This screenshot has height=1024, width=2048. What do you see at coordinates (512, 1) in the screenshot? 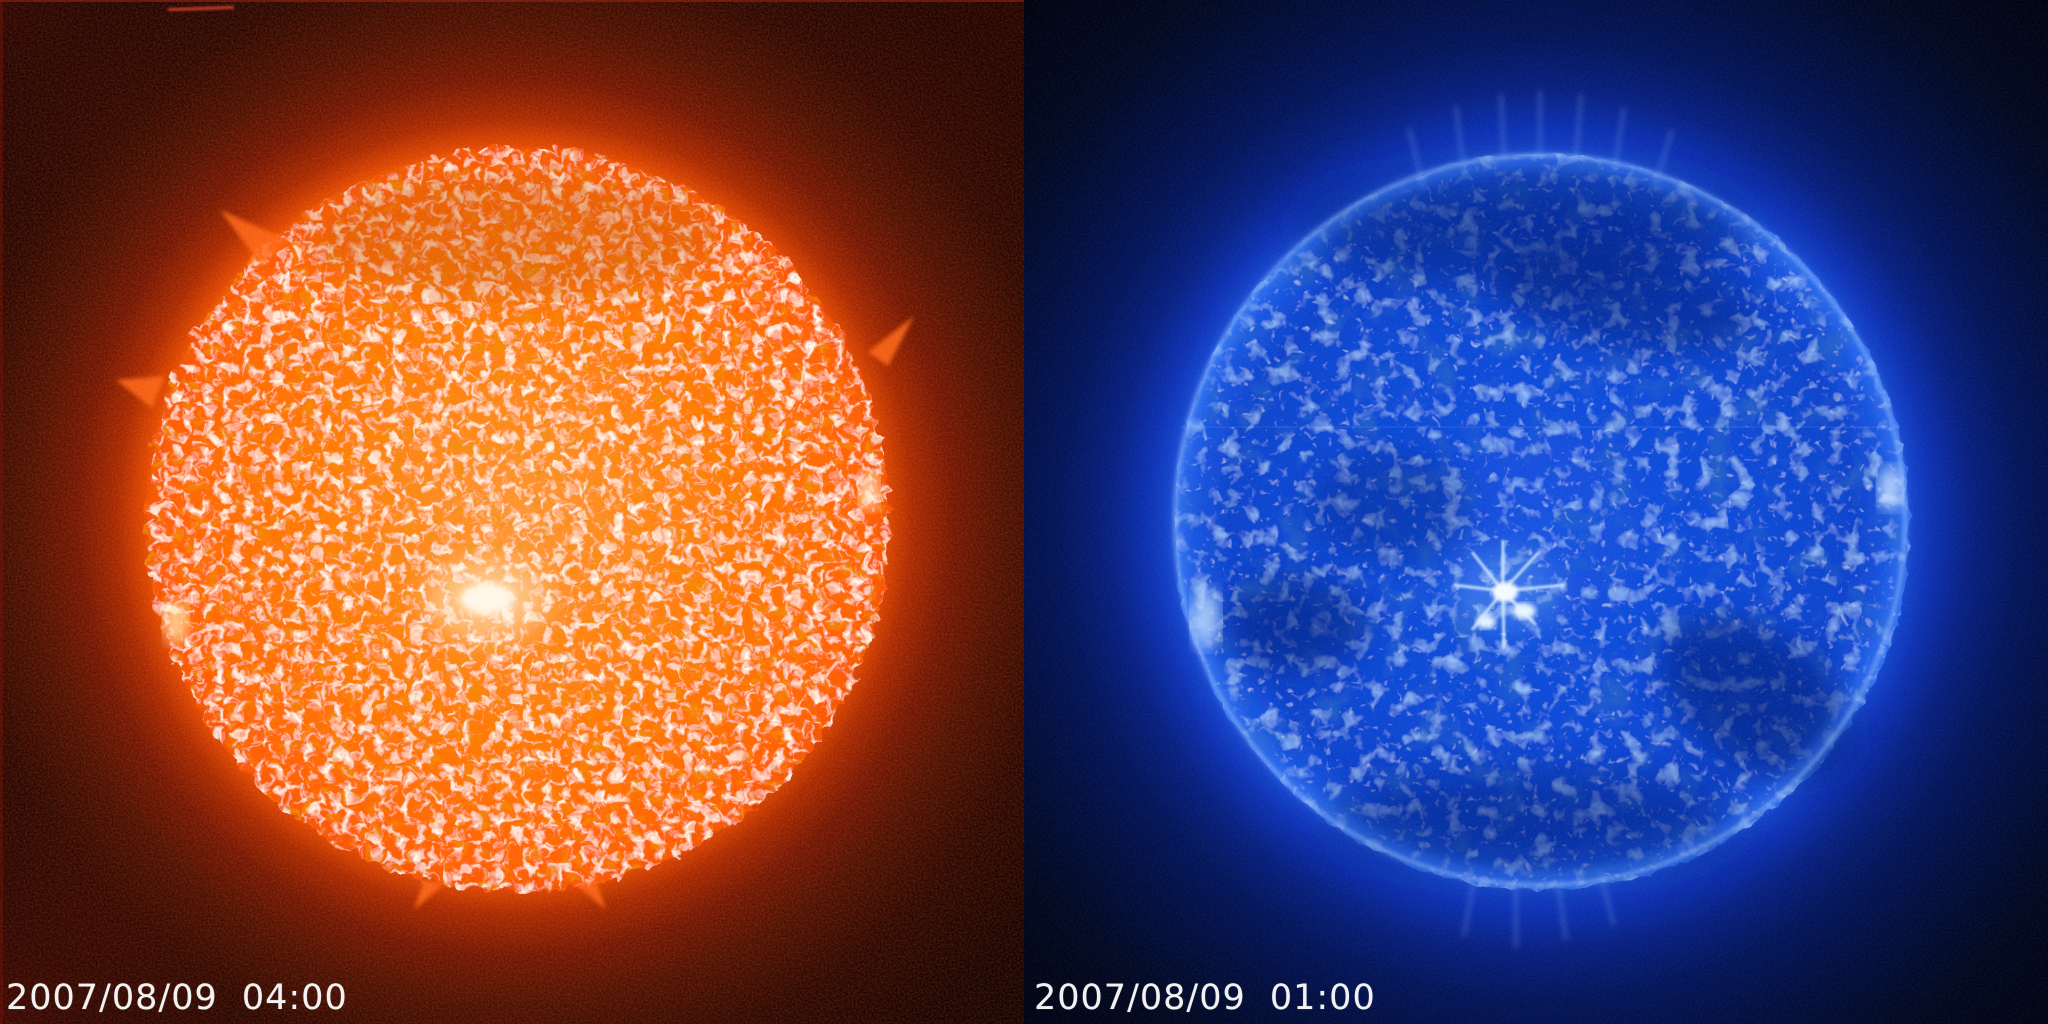
I see `top-artifact-line` at bounding box center [512, 1].